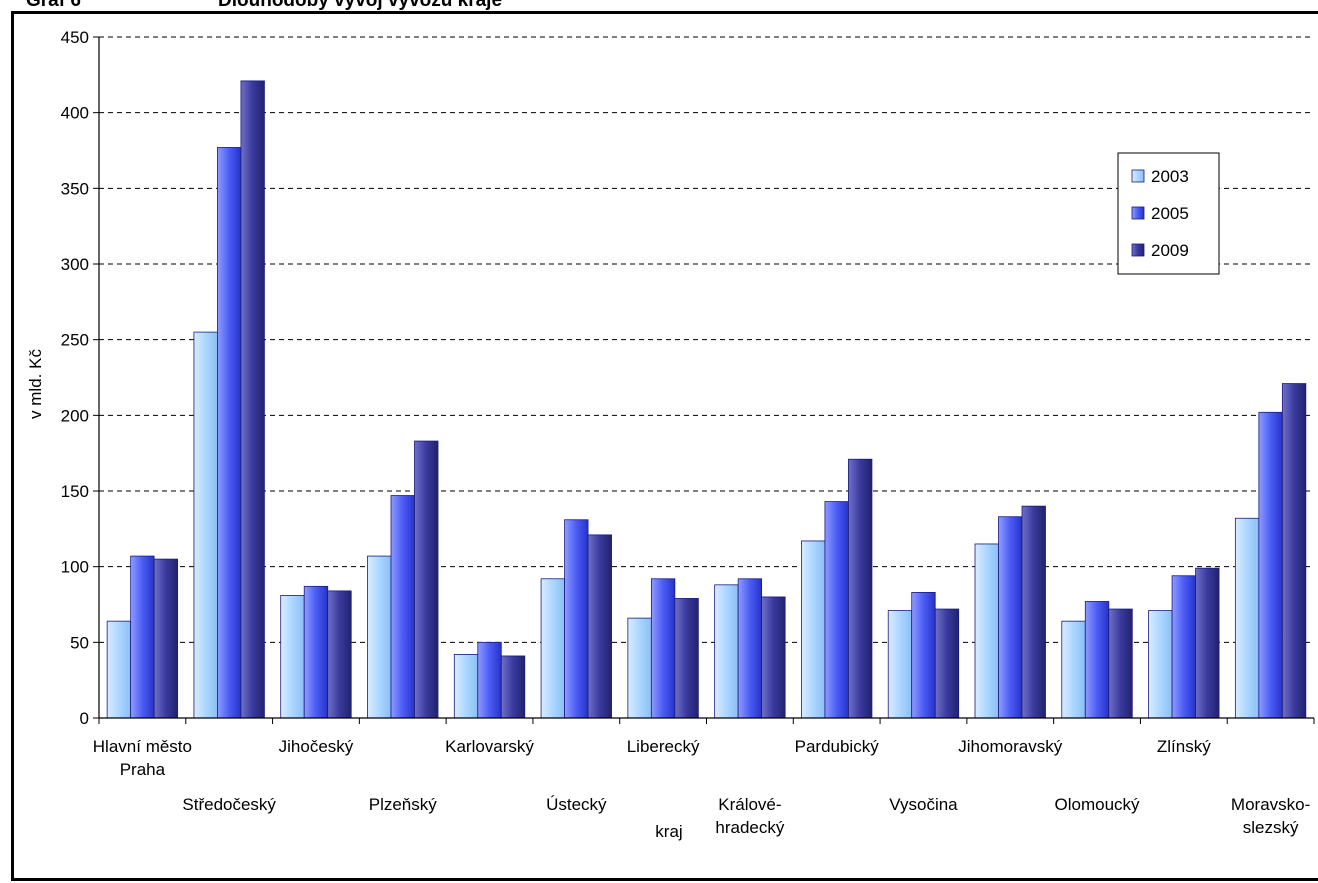  Describe the element at coordinates (659, 6) in the screenshot. I see `chart-heading: Graf 6 Dlouhodobý vývoj vývozu kraje` at that location.